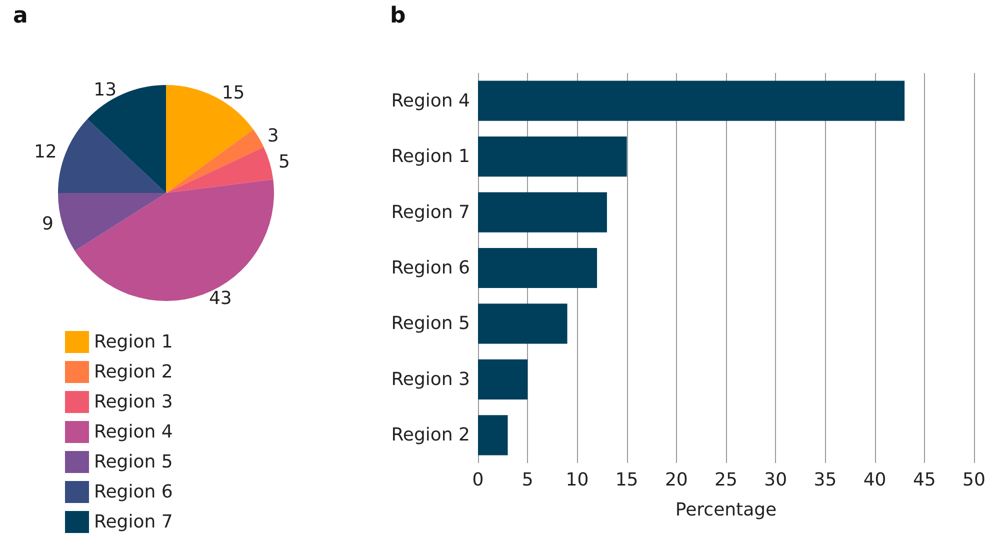 The width and height of the screenshot is (992, 538). Describe the element at coordinates (726, 510) in the screenshot. I see `x-axis-title: Percentage` at that location.